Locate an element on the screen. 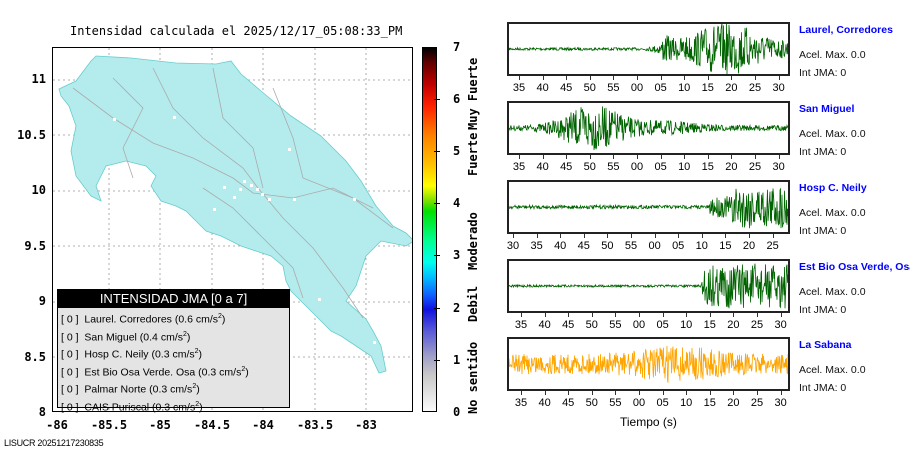 Image resolution: width=910 pixels, height=460 pixels. station-name: Hosp C. Neily is located at coordinates (833, 188).